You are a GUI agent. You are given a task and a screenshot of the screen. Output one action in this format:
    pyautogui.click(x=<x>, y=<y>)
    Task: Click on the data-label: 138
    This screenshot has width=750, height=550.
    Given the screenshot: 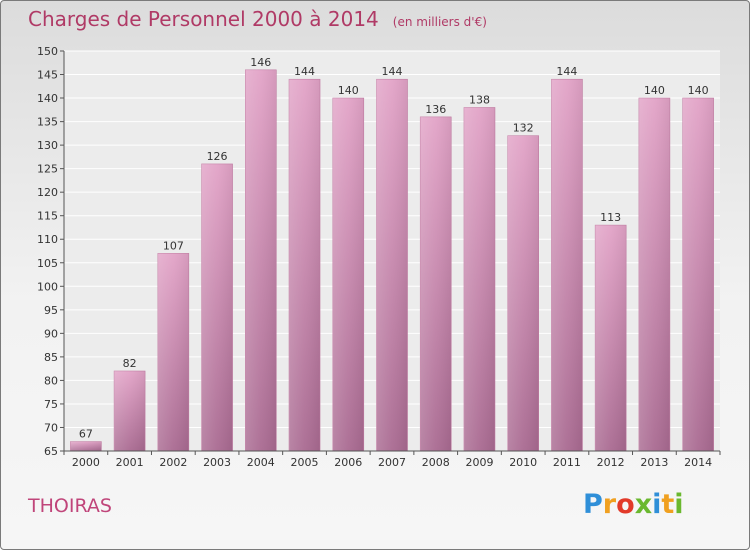 What is the action you would take?
    pyautogui.click(x=479, y=99)
    